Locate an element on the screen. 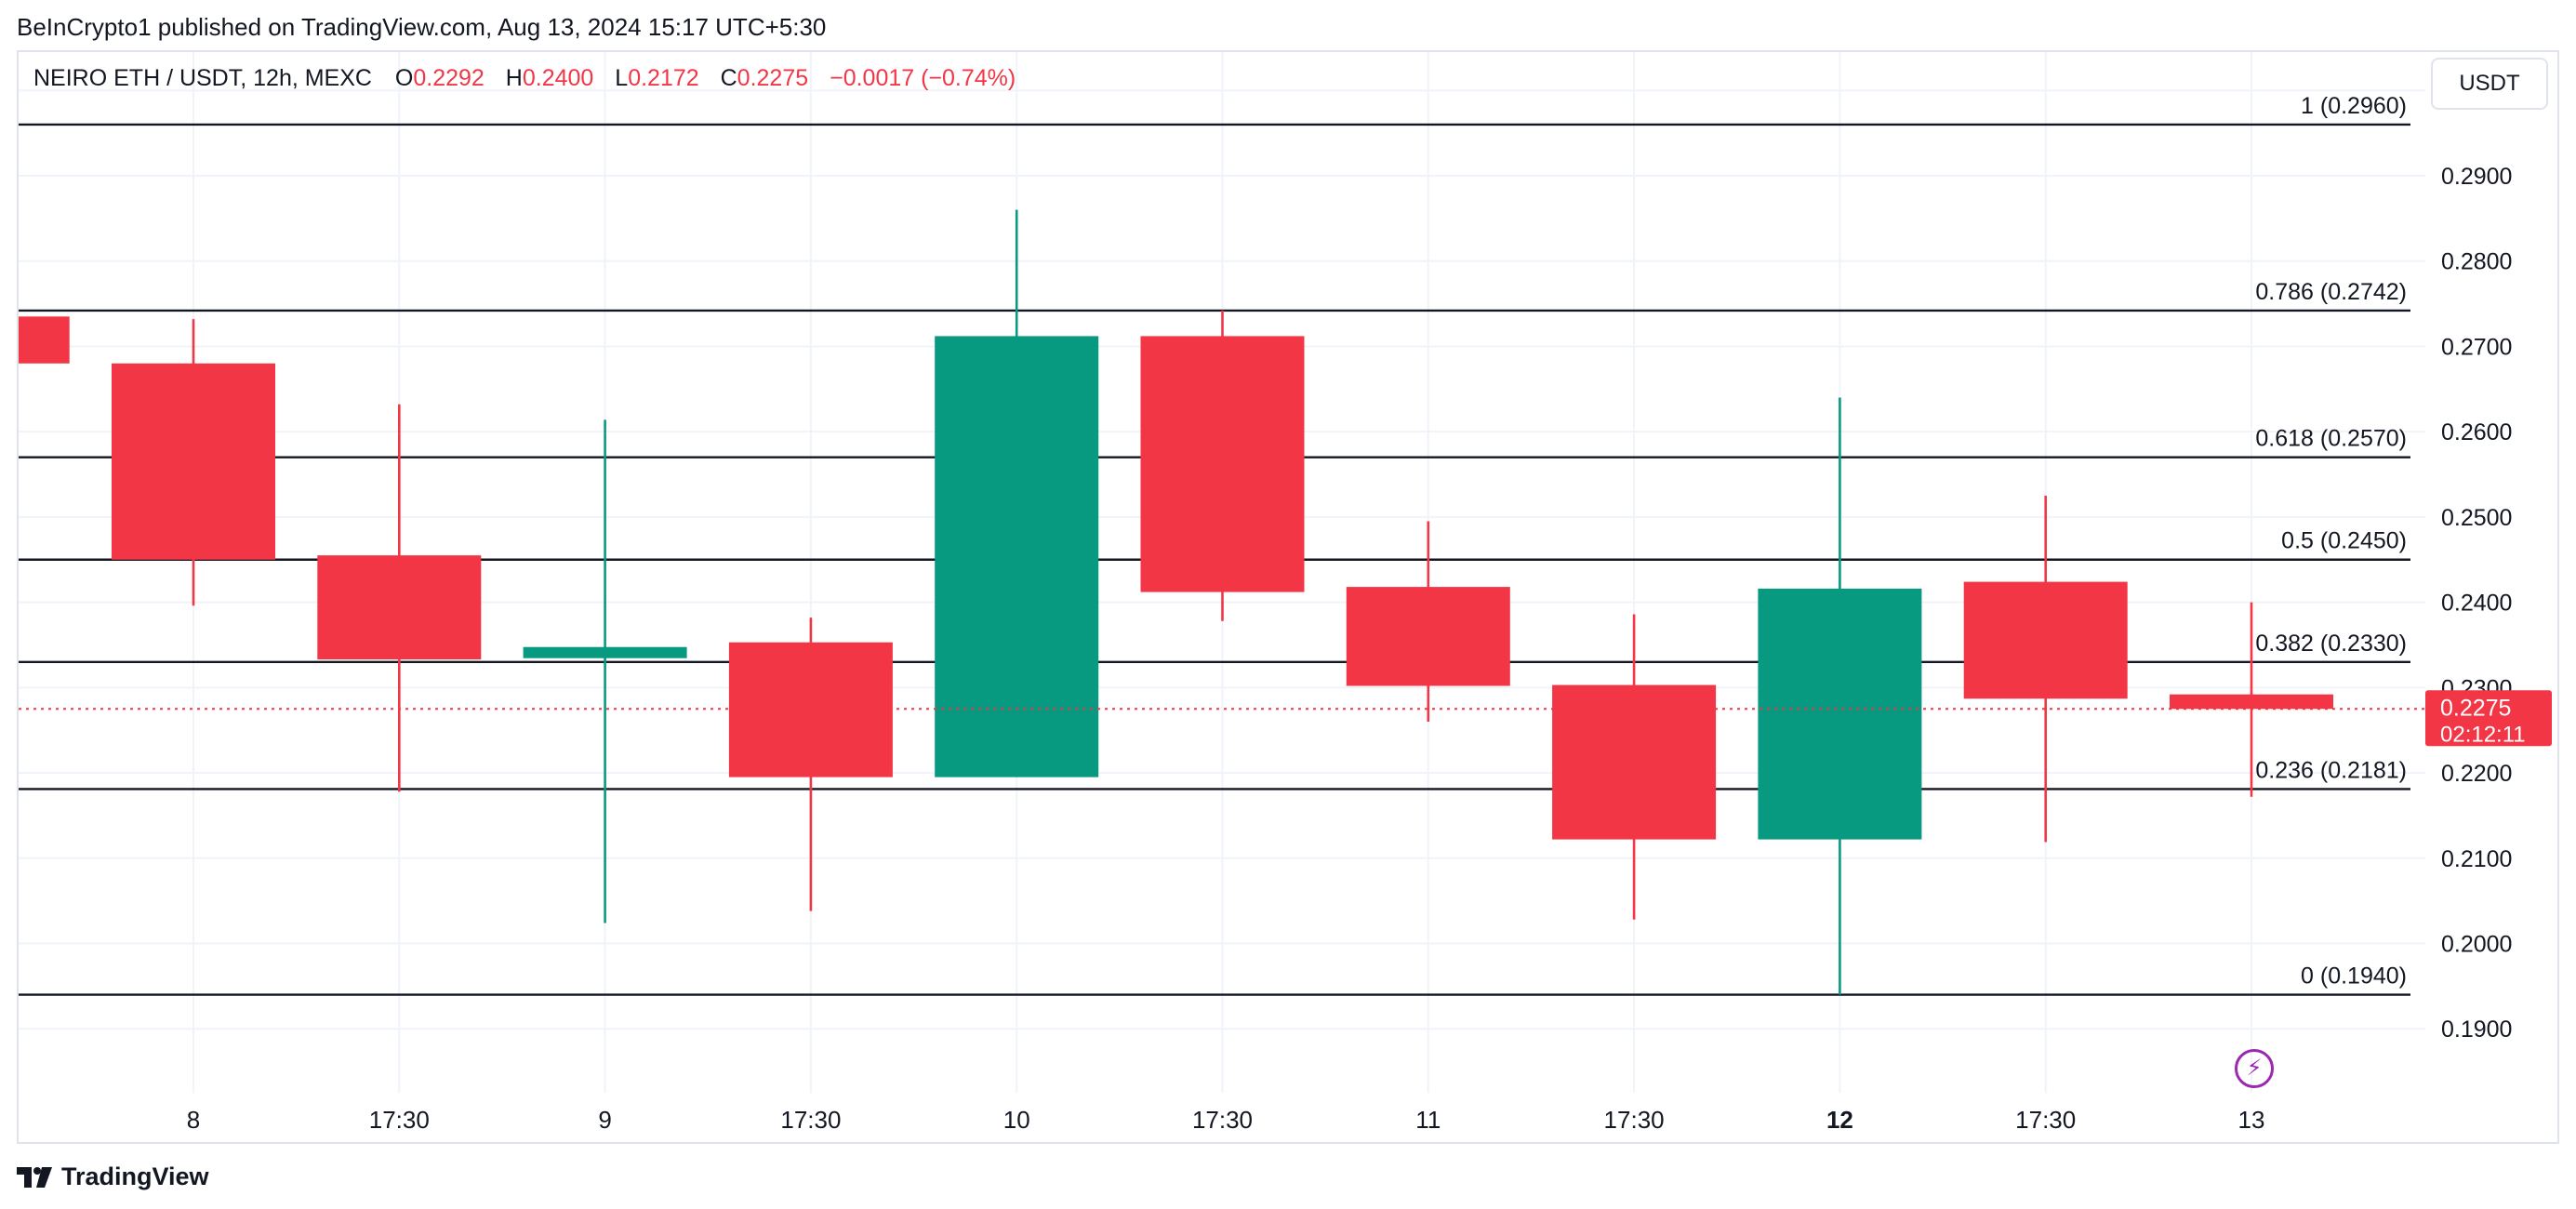  price-tick-label: 0.2700 is located at coordinates (2476, 347).